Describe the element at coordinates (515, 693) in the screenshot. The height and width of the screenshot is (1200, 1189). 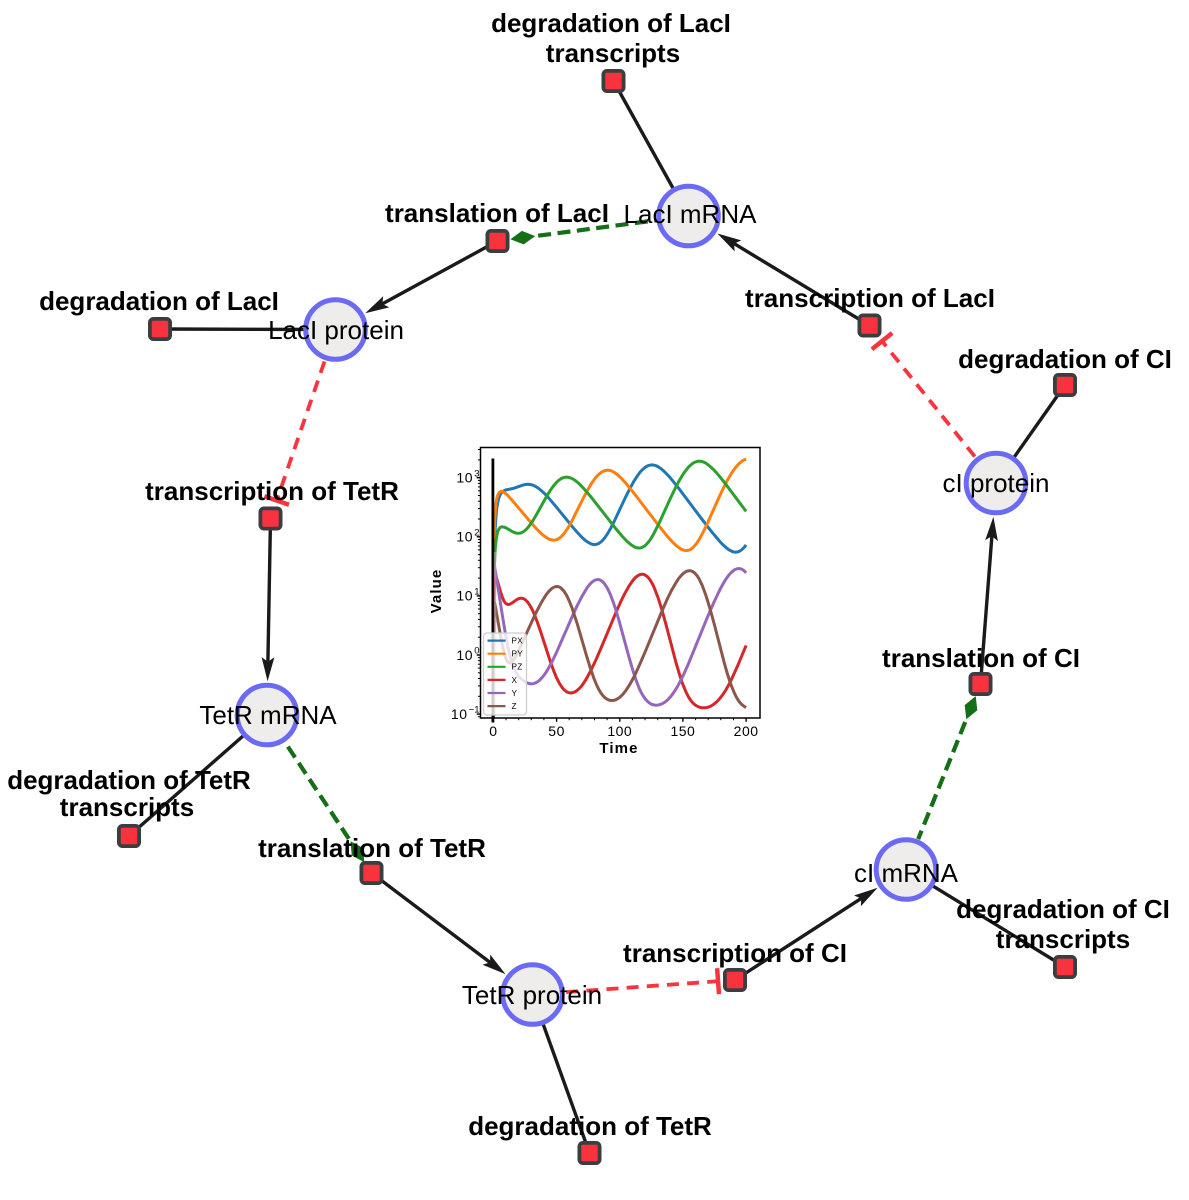
I see `svg-text: Y` at that location.